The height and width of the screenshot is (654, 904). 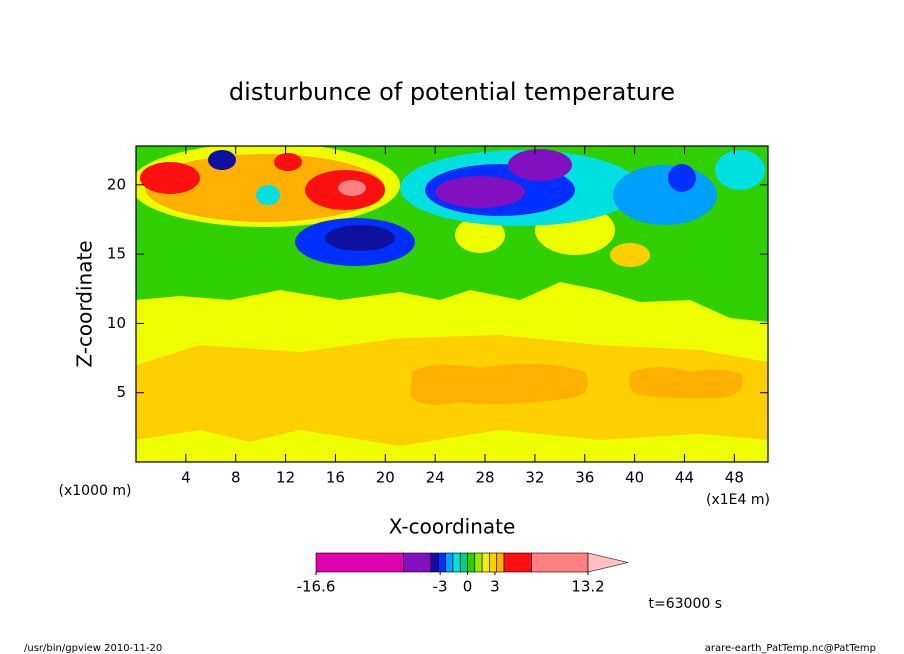 What do you see at coordinates (738, 500) in the screenshot?
I see `x-unit-label: (x1E4 m)` at bounding box center [738, 500].